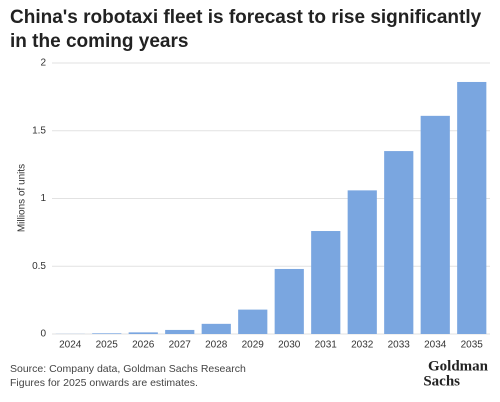 The height and width of the screenshot is (402, 500). What do you see at coordinates (435, 345) in the screenshot?
I see `x-tick-label: 2034` at bounding box center [435, 345].